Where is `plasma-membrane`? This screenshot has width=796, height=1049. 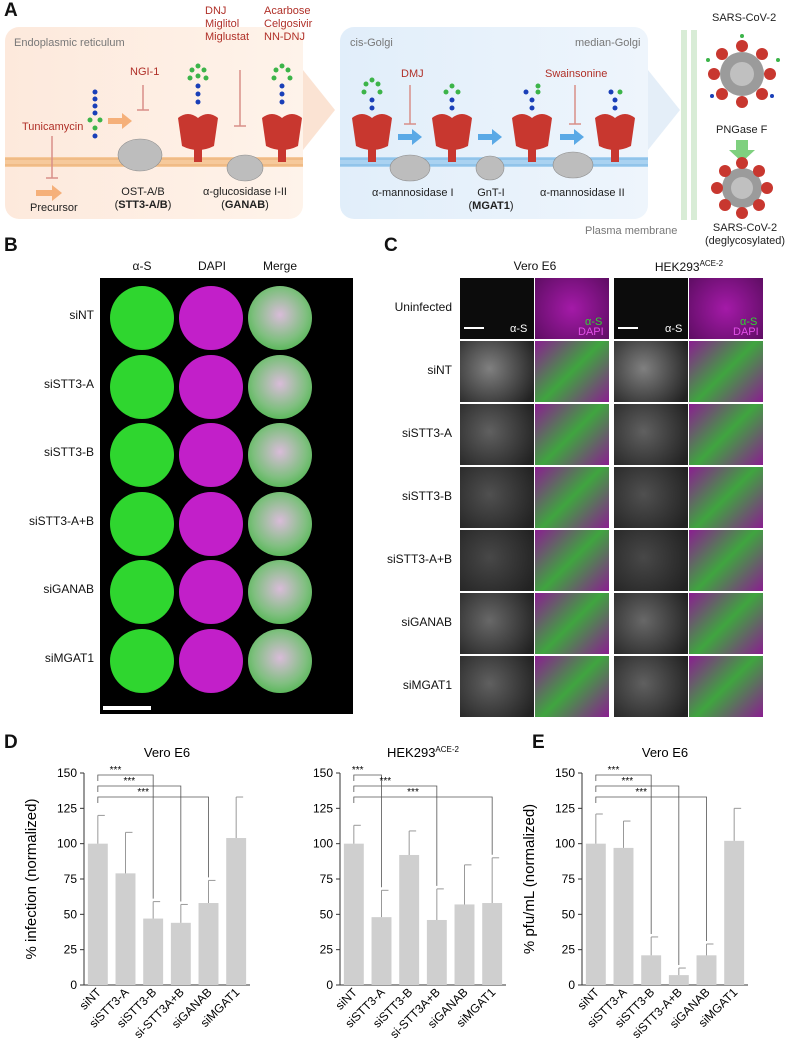
plasma-membrane is located at coordinates (684, 125).